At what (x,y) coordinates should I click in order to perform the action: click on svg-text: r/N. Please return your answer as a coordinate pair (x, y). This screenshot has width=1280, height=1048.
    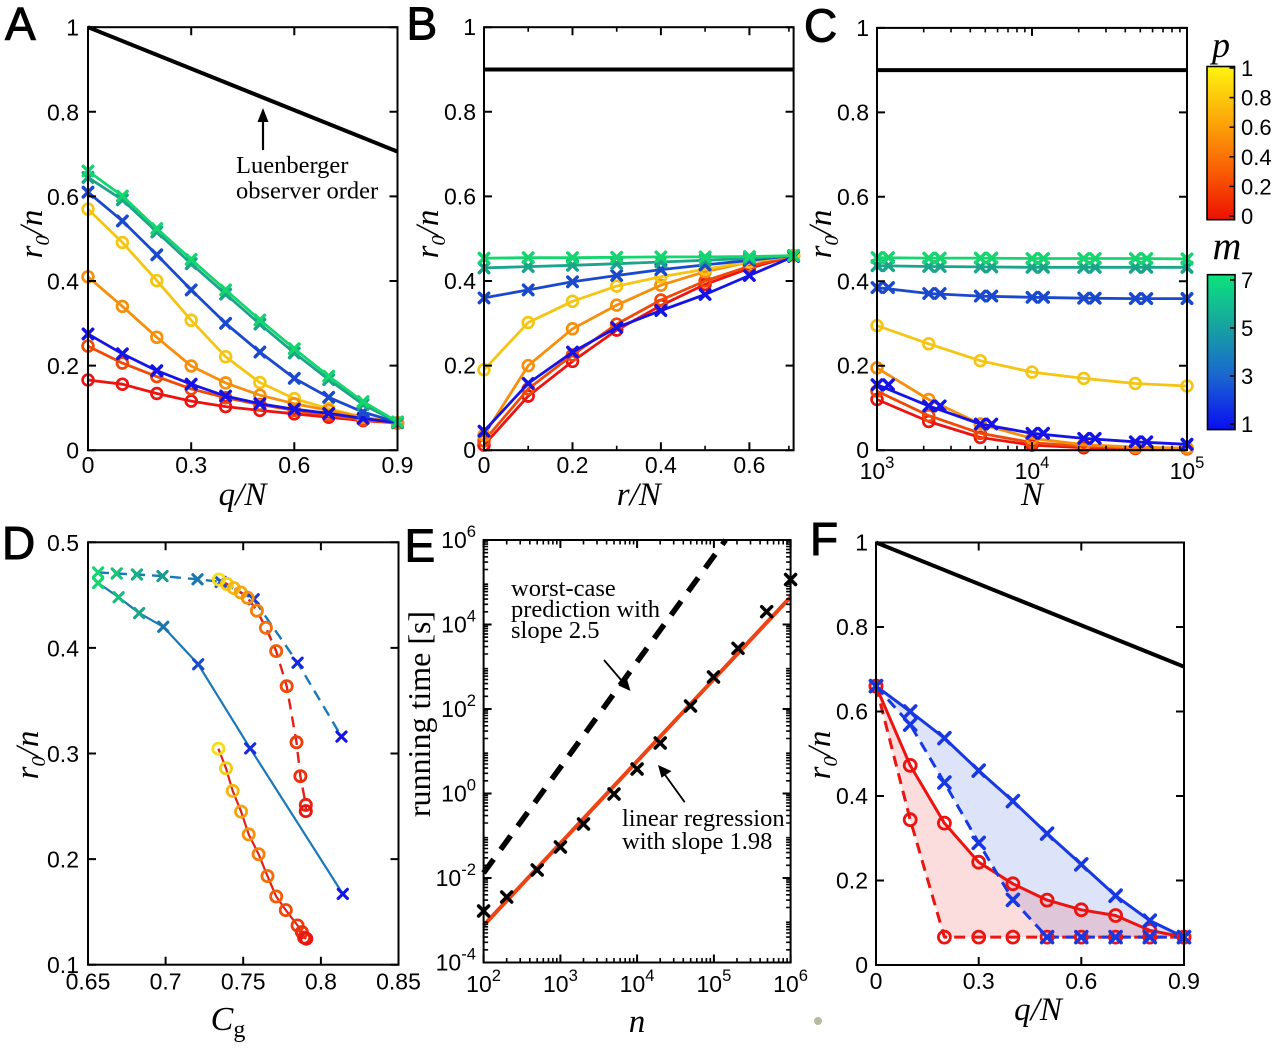
    Looking at the image, I should click on (640, 495).